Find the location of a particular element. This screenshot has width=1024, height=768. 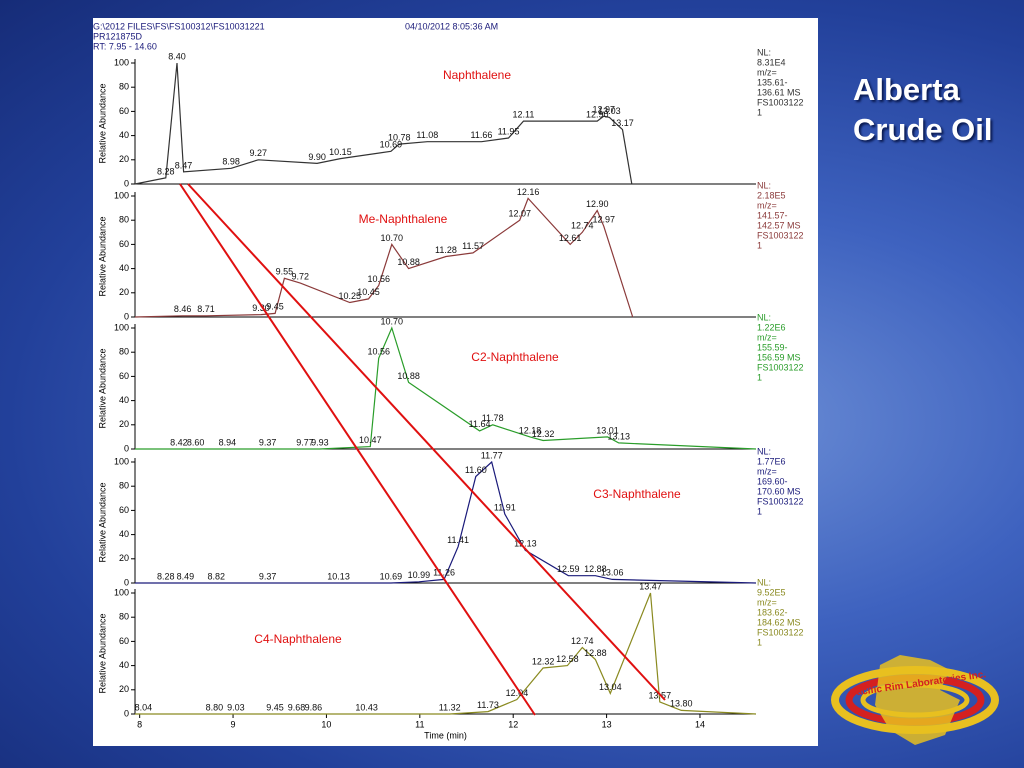

peak-label: 11.26 is located at coordinates (444, 573).